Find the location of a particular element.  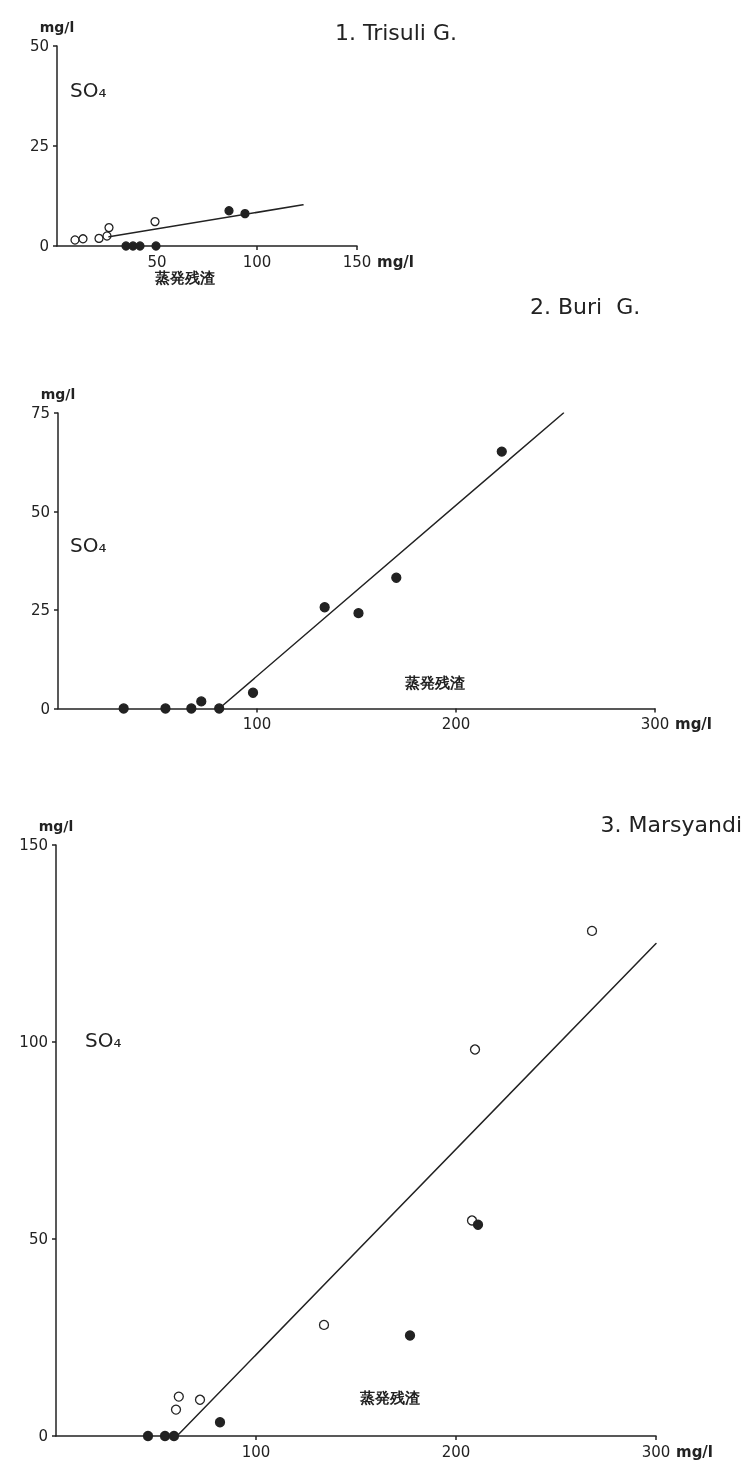

chart-title: 1. Trisuli G. is located at coordinates (396, 32).